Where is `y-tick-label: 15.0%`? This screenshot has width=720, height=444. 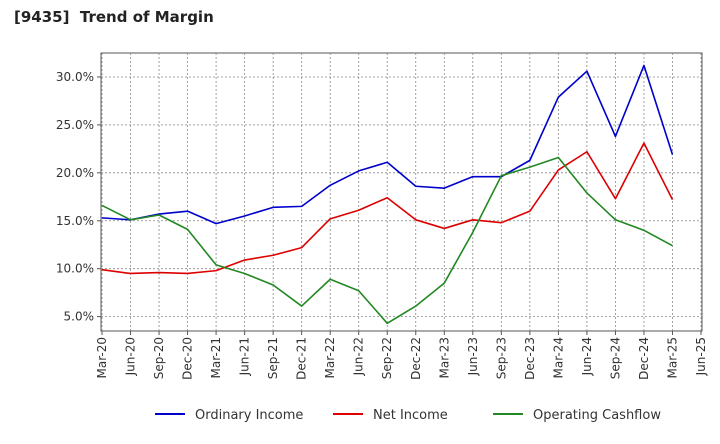 y-tick-label: 15.0% is located at coordinates (75, 221).